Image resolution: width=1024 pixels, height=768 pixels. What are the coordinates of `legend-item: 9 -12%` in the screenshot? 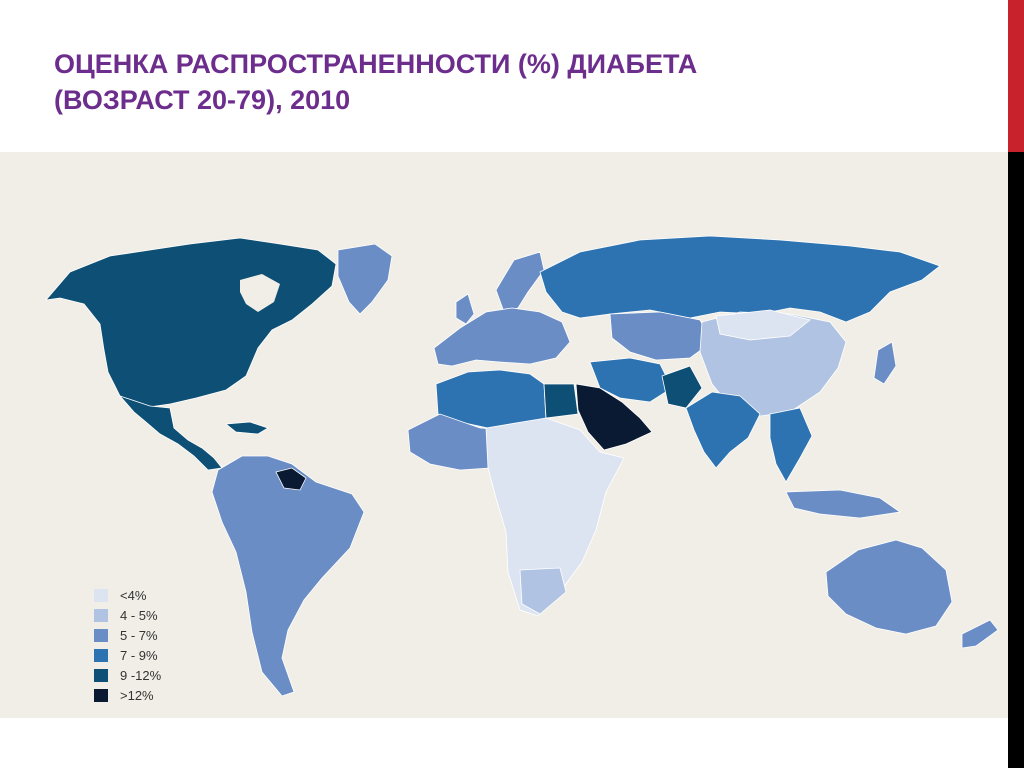 It's located at (127, 675).